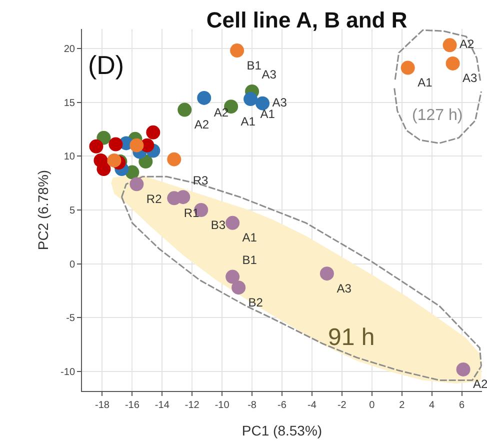  What do you see at coordinates (200, 180) in the screenshot?
I see `data-label: R3` at bounding box center [200, 180].